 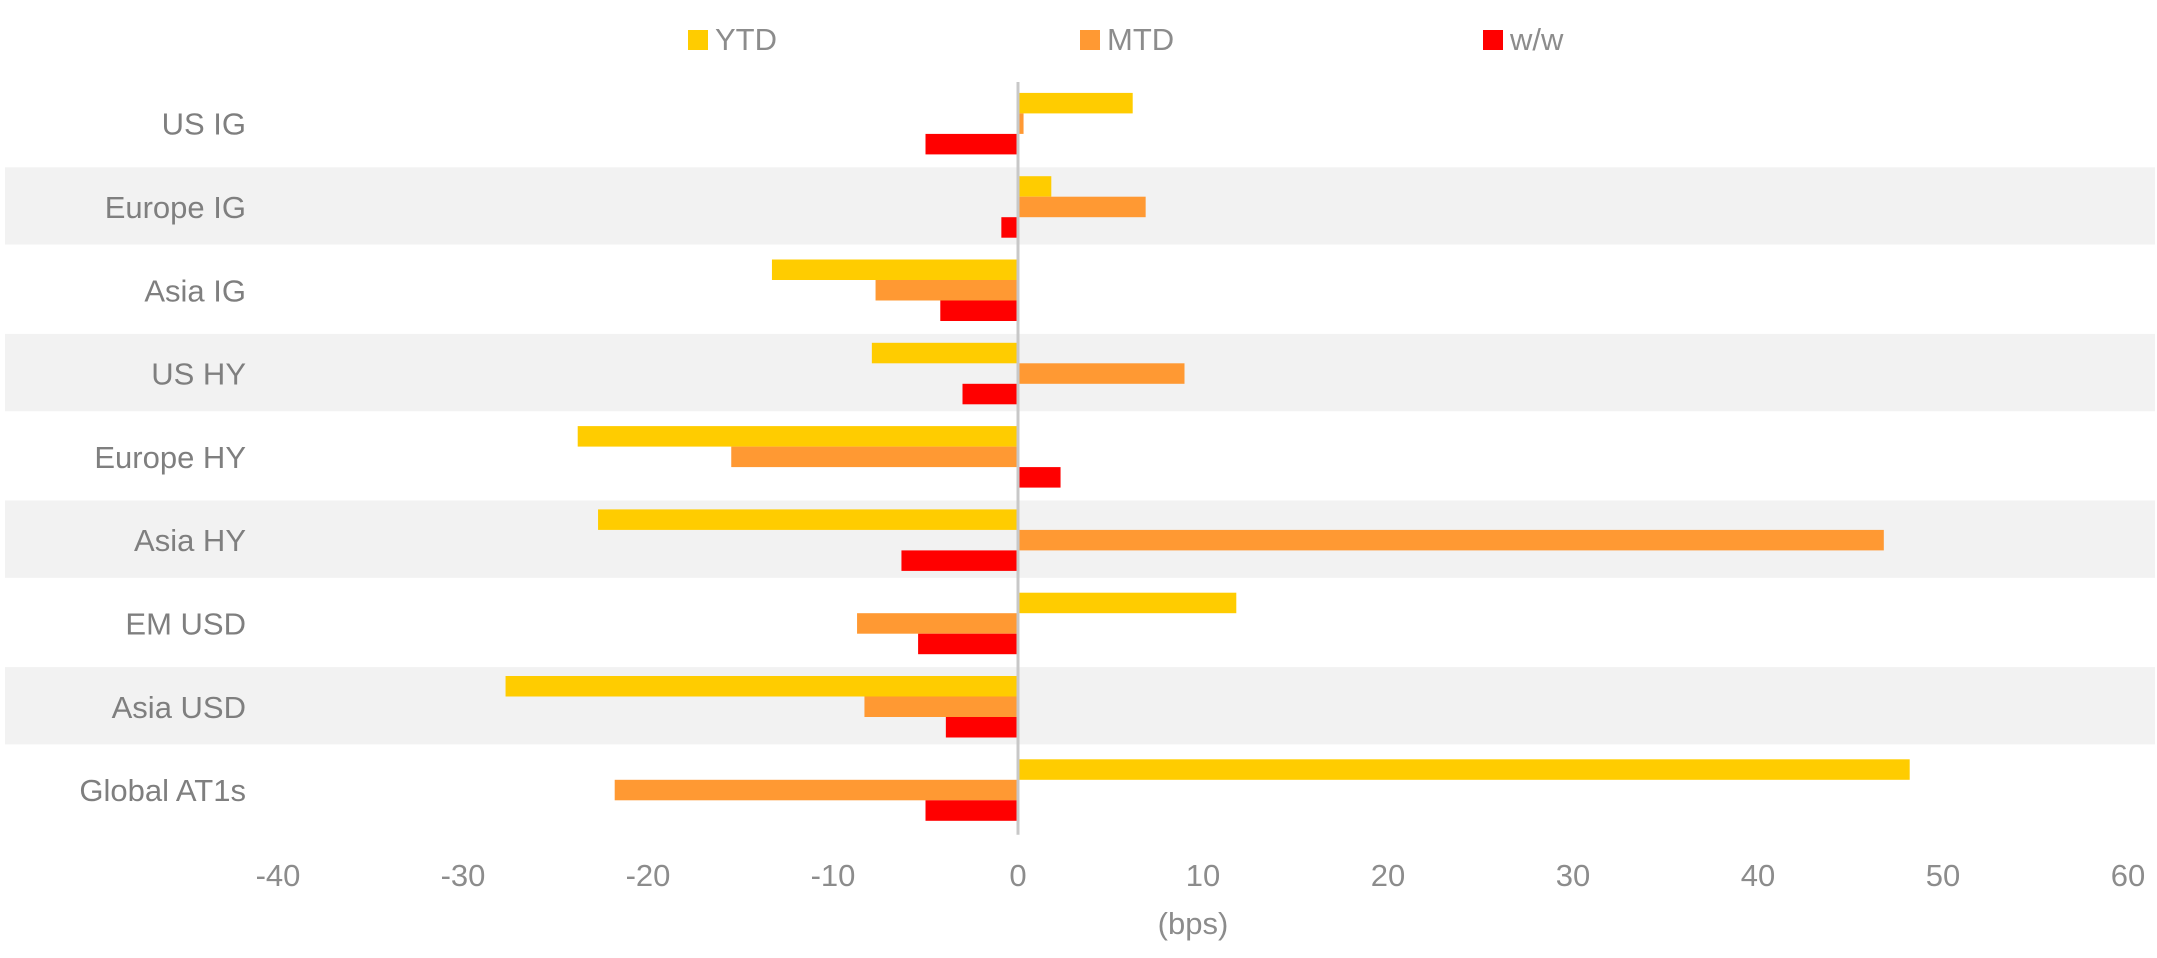 What do you see at coordinates (1140, 39) in the screenshot?
I see `legend-label: MTD` at bounding box center [1140, 39].